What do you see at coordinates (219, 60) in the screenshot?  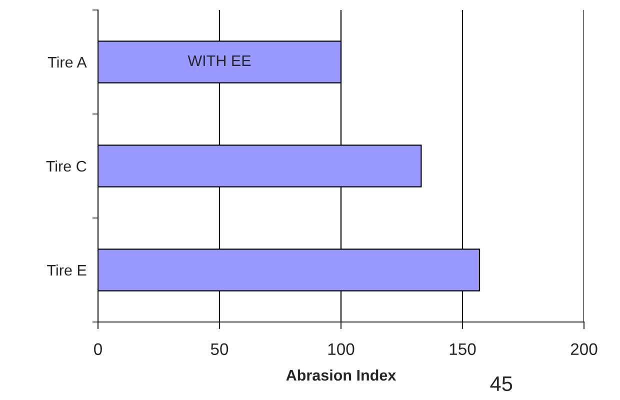 I see `annotation: WITH EE` at bounding box center [219, 60].